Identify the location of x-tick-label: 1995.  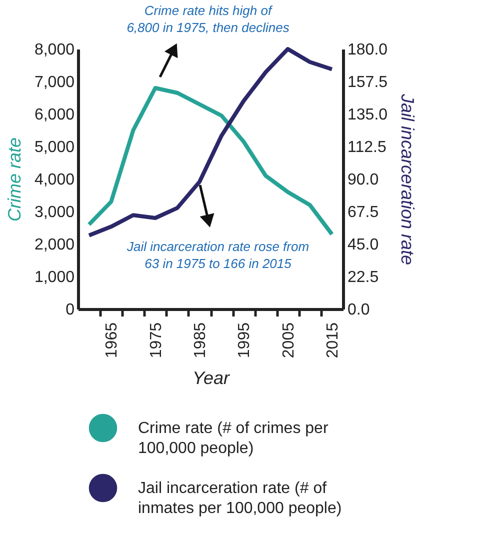
(245, 340).